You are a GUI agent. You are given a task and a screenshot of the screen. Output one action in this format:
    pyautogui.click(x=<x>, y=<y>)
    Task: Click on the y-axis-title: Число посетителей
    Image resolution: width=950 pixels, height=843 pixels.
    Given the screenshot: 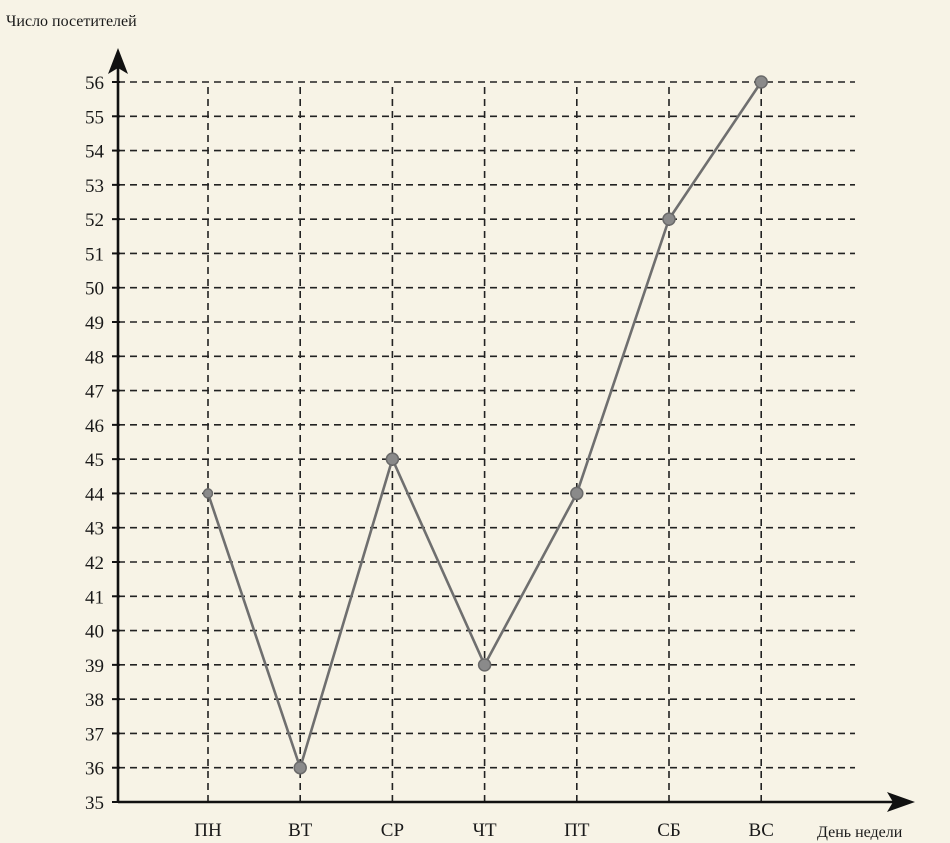 What is the action you would take?
    pyautogui.click(x=71, y=21)
    